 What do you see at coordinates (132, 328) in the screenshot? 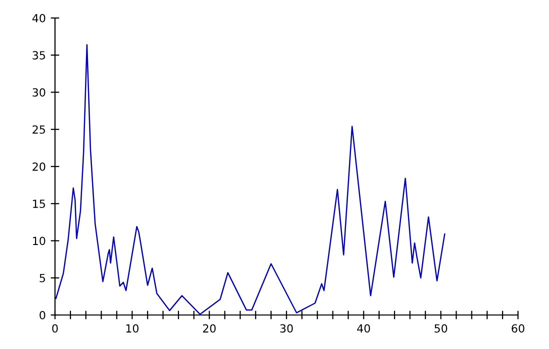
I see `x-tick-label: 10` at bounding box center [132, 328].